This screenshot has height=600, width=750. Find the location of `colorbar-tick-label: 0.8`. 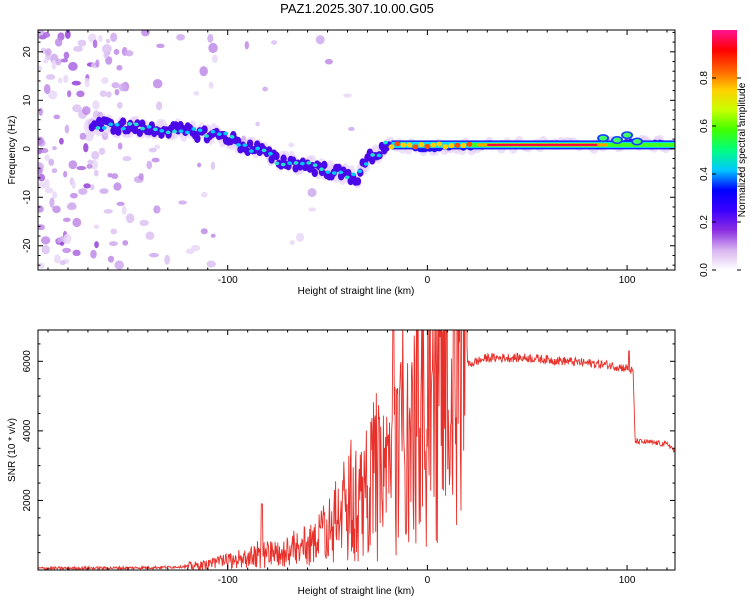

colorbar-tick-label: 0.8 is located at coordinates (704, 78).